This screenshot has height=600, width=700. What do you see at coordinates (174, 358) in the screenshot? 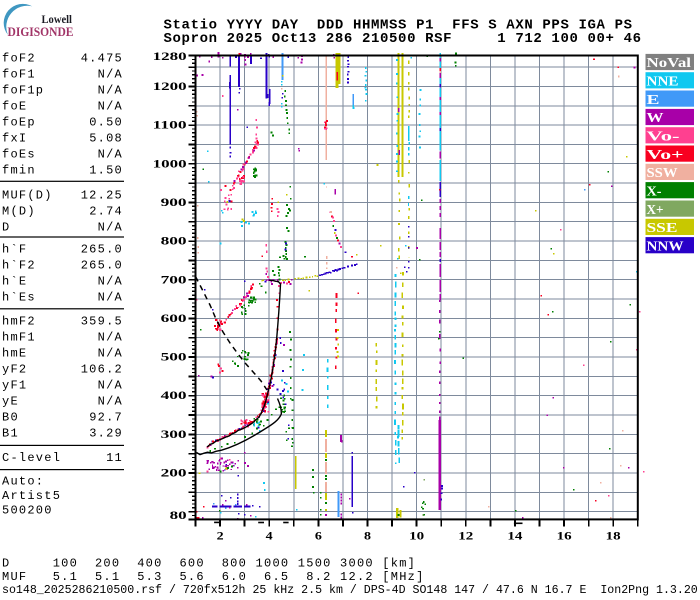
I see `svg-text: 500` at bounding box center [174, 358].